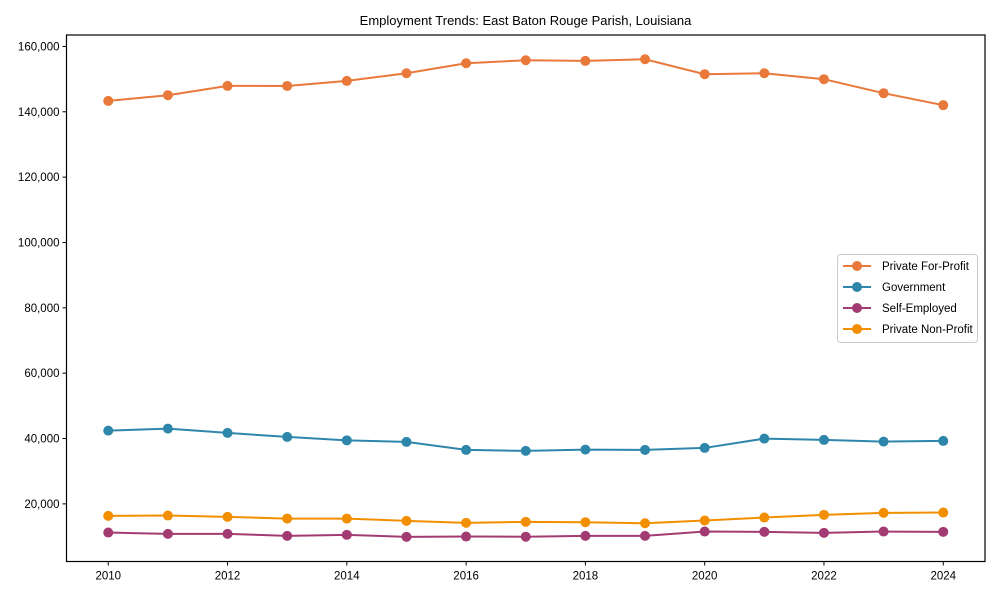  What do you see at coordinates (41, 505) in the screenshot?
I see `y-tick-label: 20,000` at bounding box center [41, 505].